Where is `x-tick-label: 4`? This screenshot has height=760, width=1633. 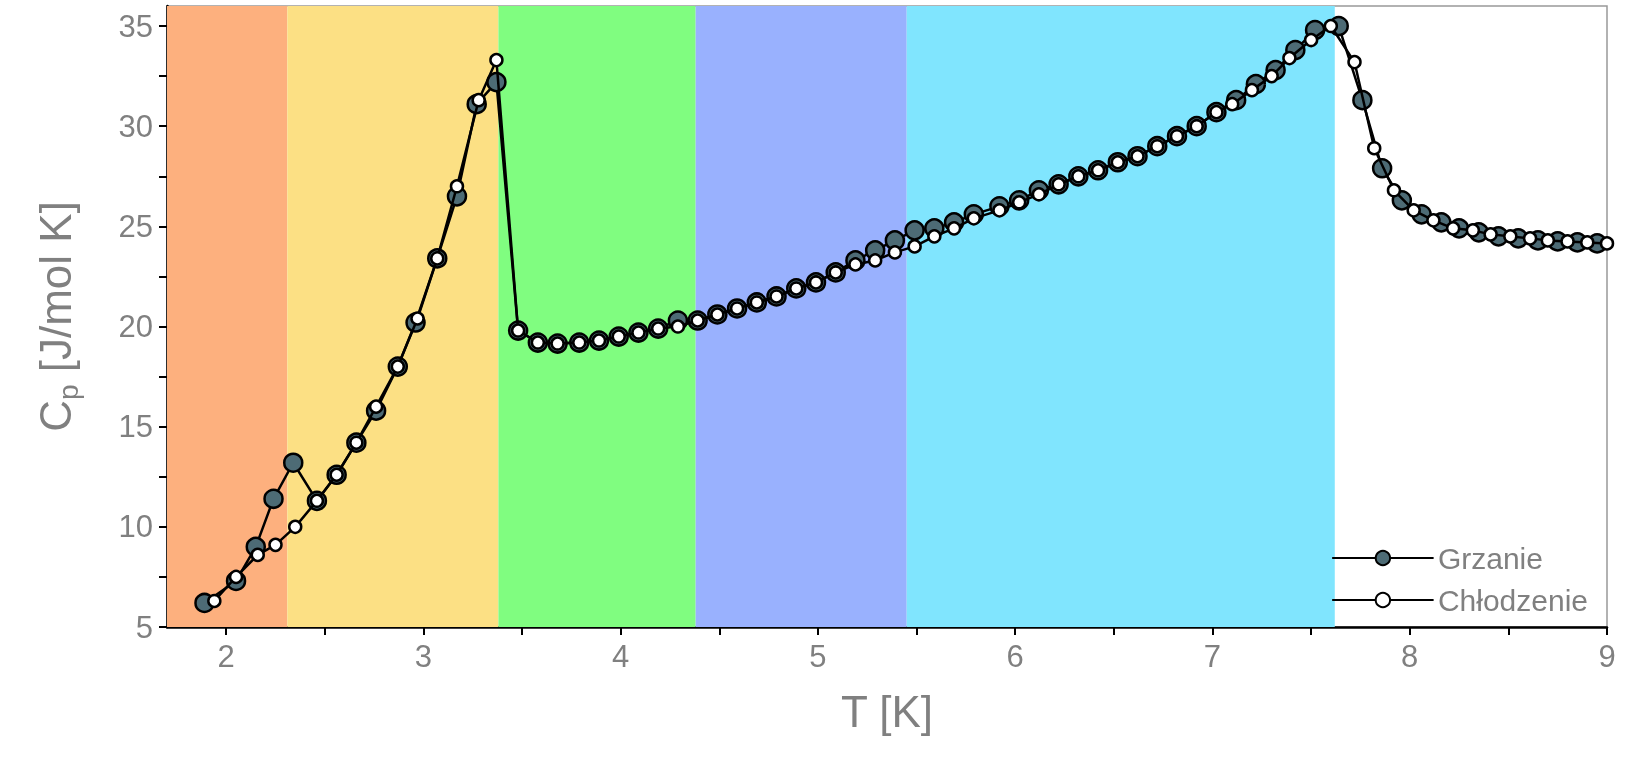
x-tick-label: 4 is located at coordinates (621, 656).